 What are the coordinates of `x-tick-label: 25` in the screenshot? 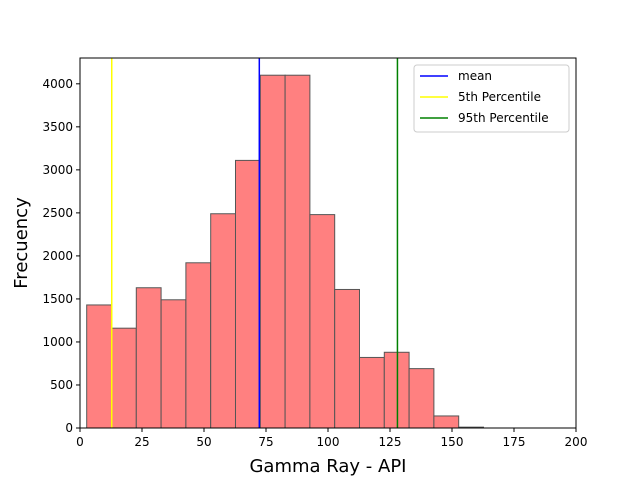 It's located at (141, 442).